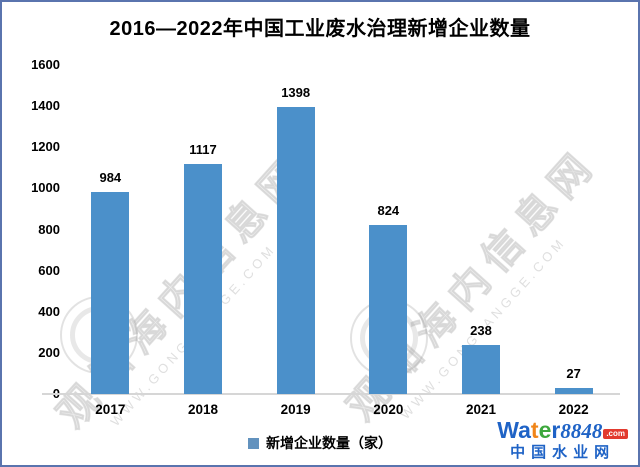 This screenshot has height=467, width=640. What do you see at coordinates (253, 443) in the screenshot?
I see `legend-marker-icon` at bounding box center [253, 443].